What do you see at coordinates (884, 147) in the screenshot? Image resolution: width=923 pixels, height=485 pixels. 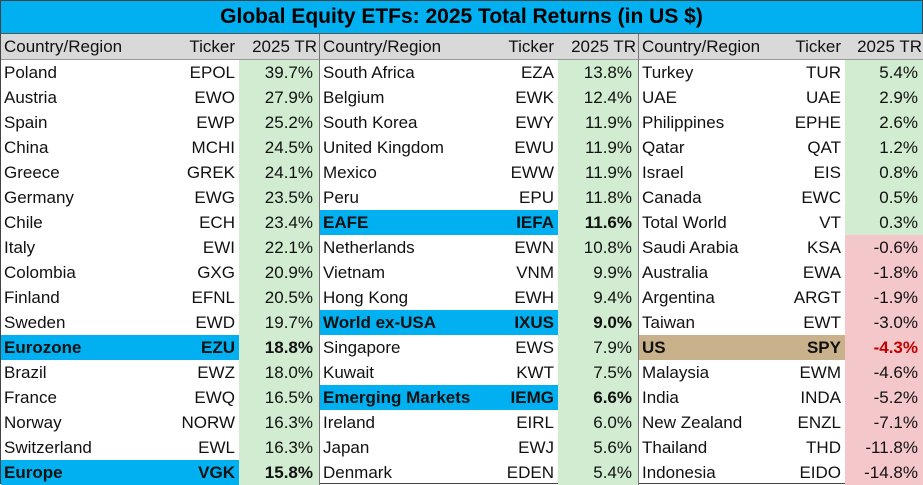 I see `return-cell: 1.2%` at bounding box center [884, 147].